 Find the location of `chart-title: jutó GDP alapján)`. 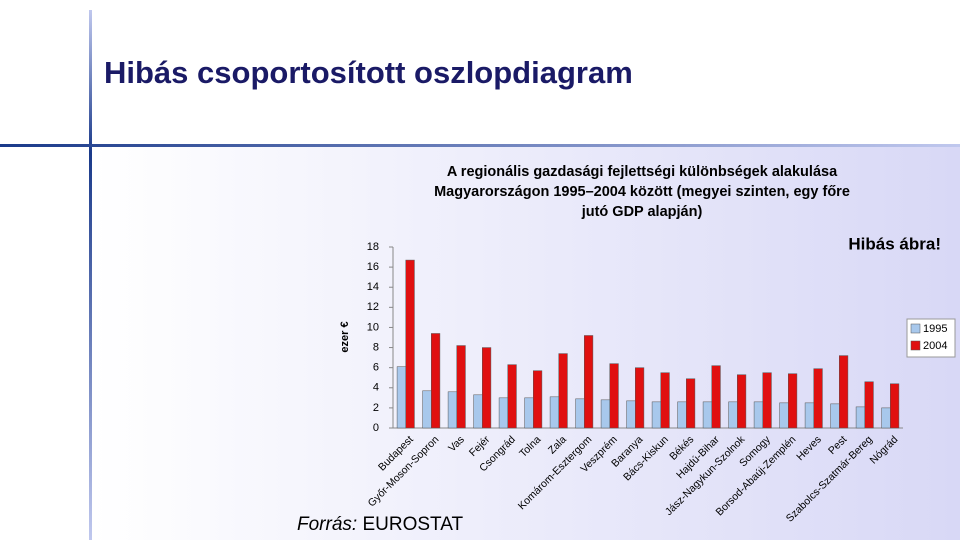

chart-title: jutó GDP alapján) is located at coordinates (642, 212).